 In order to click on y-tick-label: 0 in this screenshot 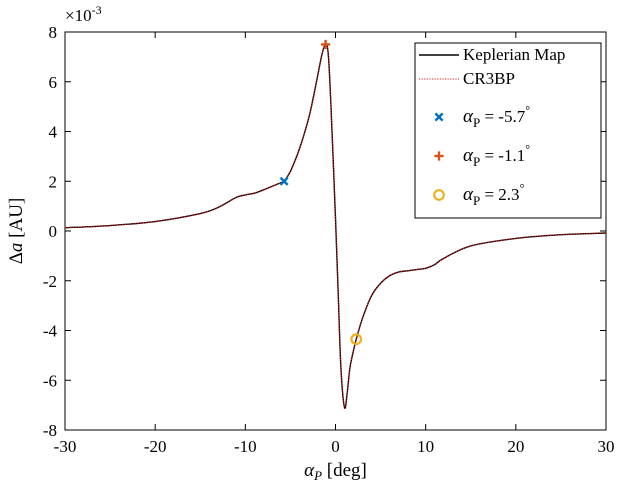, I will do `click(53, 231)`.